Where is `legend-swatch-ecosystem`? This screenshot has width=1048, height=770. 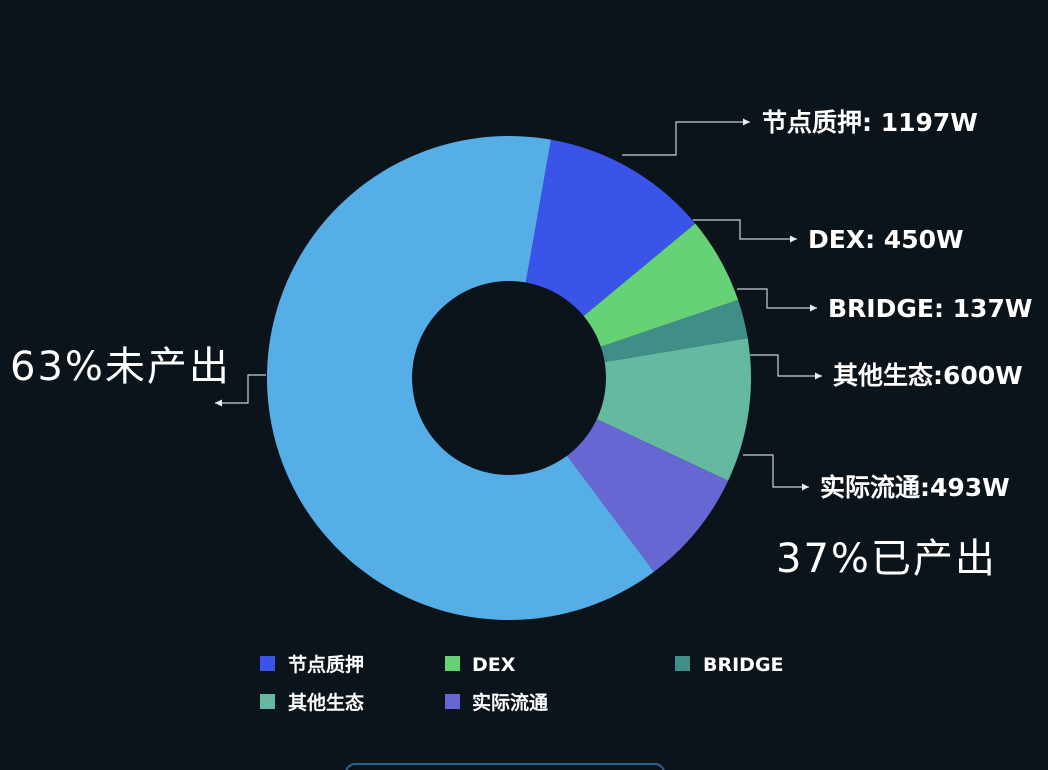
legend-swatch-ecosystem is located at coordinates (267, 701).